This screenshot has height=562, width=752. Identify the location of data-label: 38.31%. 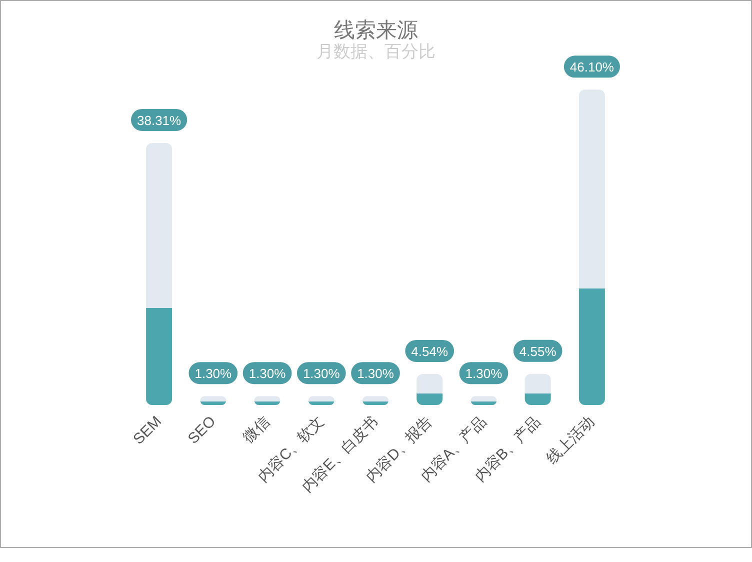
(159, 120).